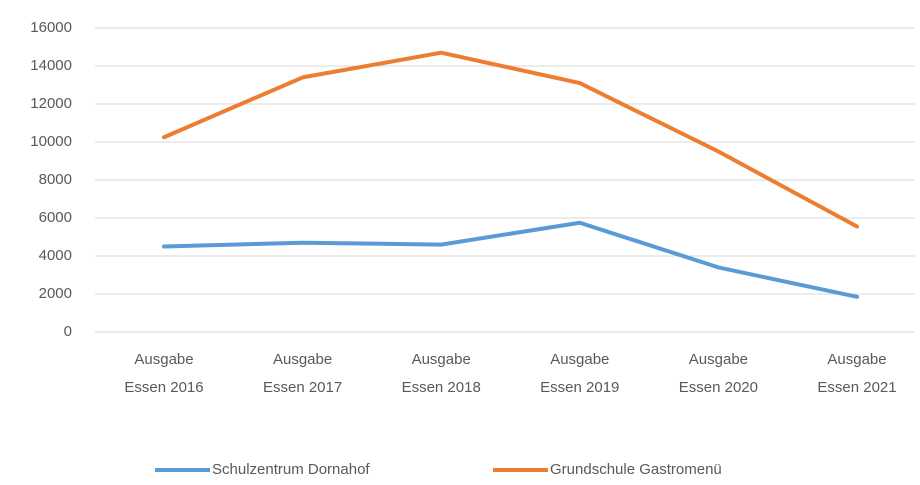 Image resolution: width=920 pixels, height=485 pixels. I want to click on y-tick-label: 14000, so click(51, 65).